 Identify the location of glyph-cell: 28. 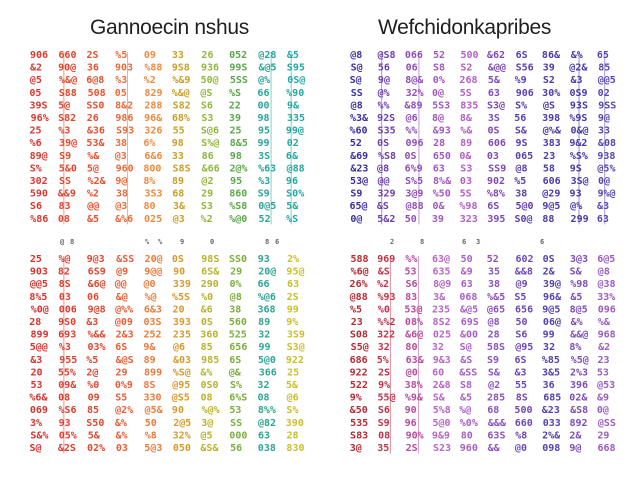
(439, 143).